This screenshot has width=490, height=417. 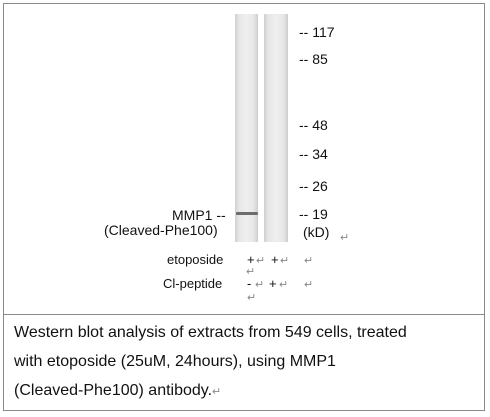 What do you see at coordinates (245, 391) in the screenshot?
I see `caption-line-3: (Cleaved-Phe100) antibody.↵` at bounding box center [245, 391].